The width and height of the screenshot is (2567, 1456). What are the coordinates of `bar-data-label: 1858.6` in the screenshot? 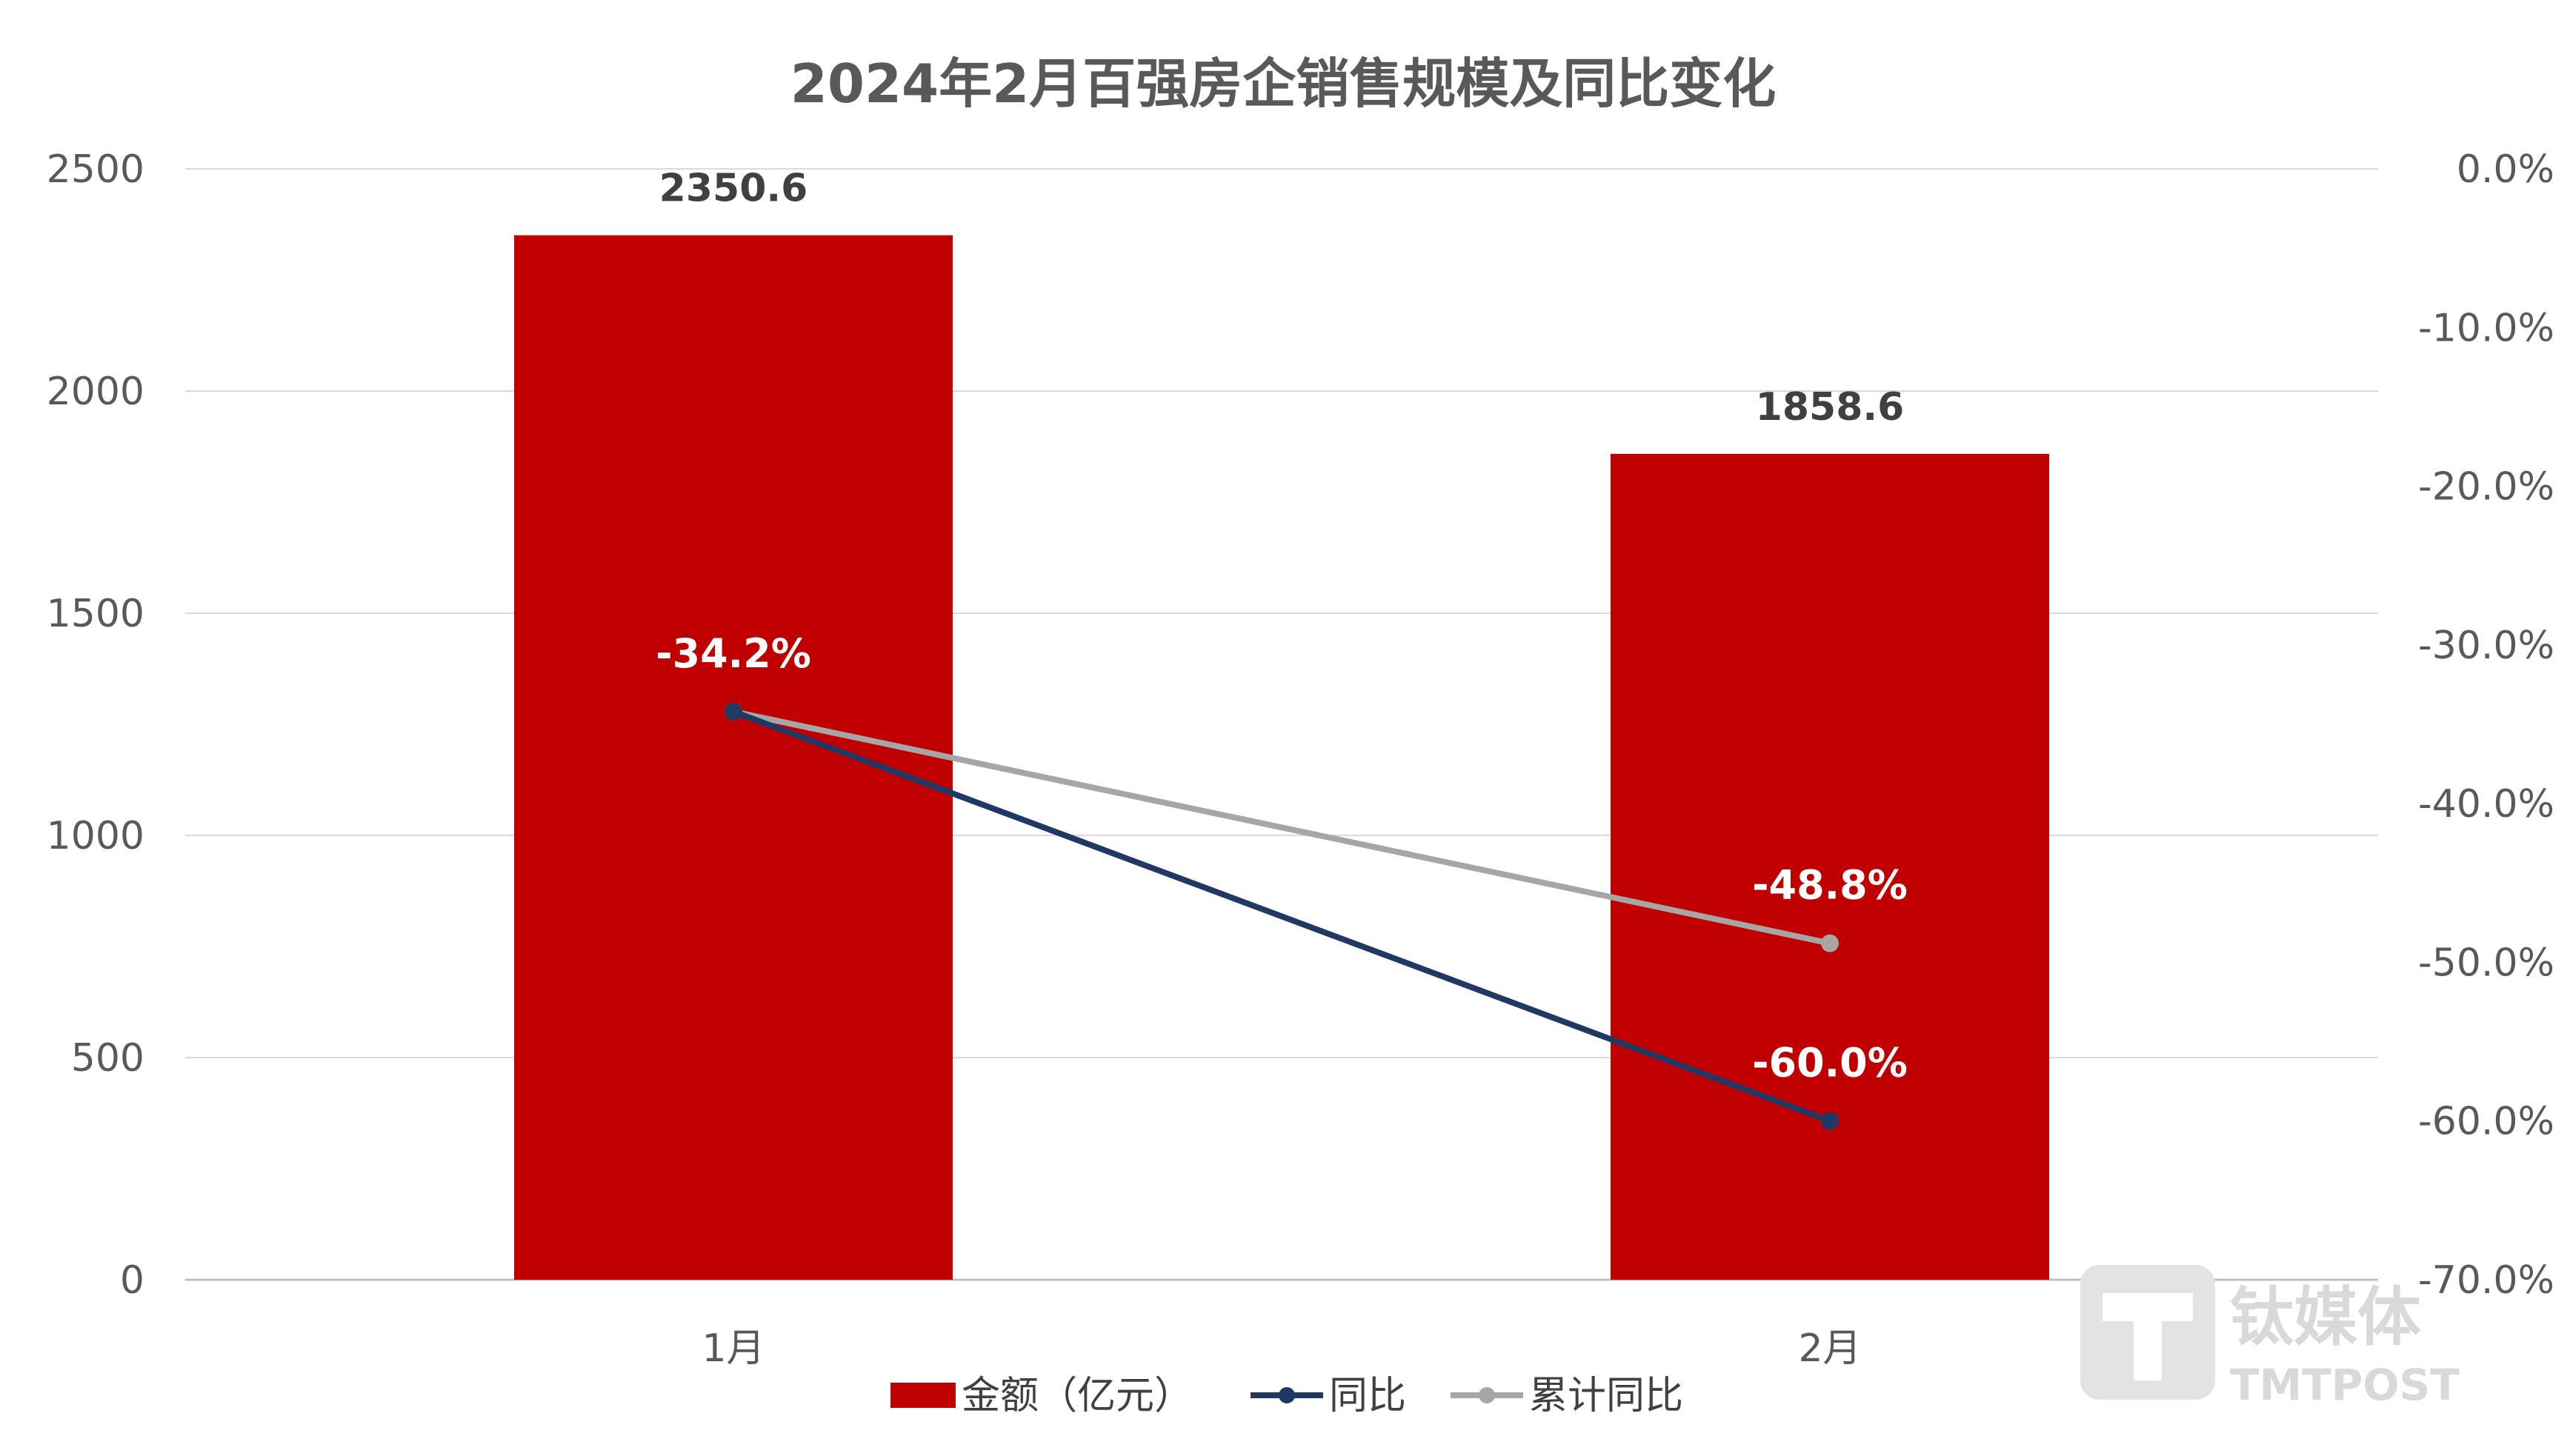 It's located at (1831, 407).